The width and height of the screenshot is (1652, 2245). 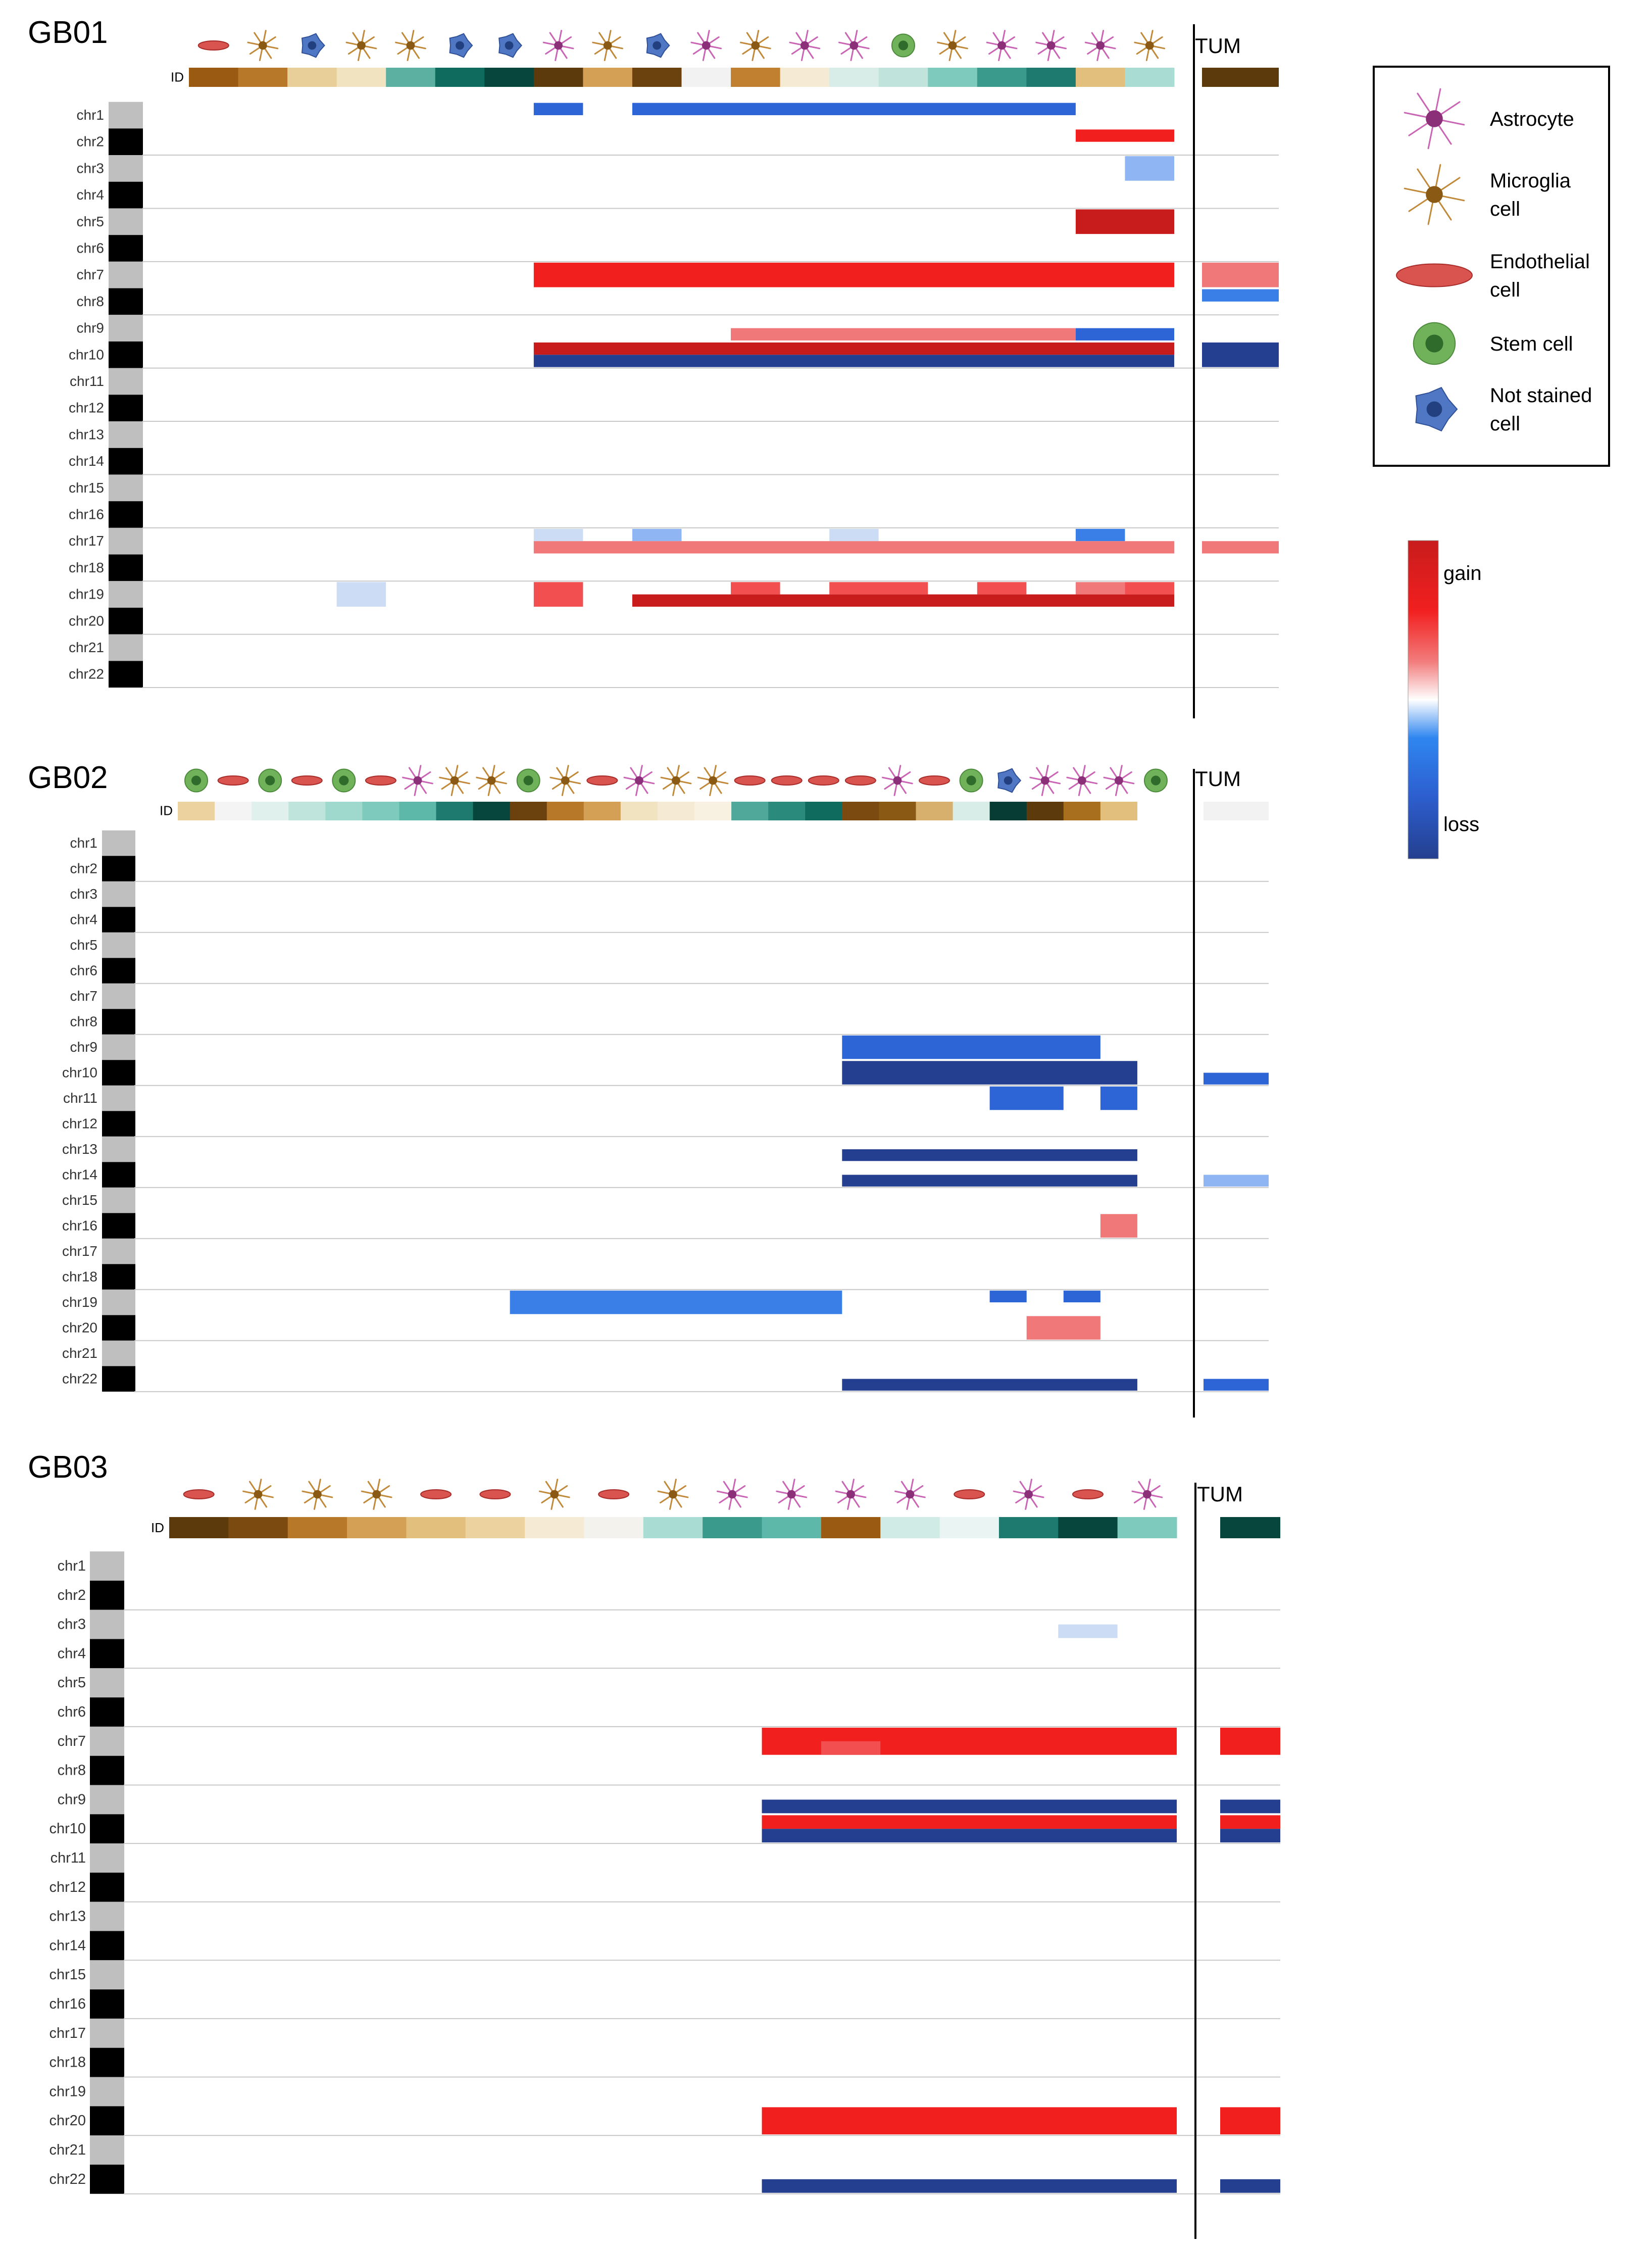 What do you see at coordinates (1027, 1098) in the screenshot?
I see `cnv-cell-chr11` at bounding box center [1027, 1098].